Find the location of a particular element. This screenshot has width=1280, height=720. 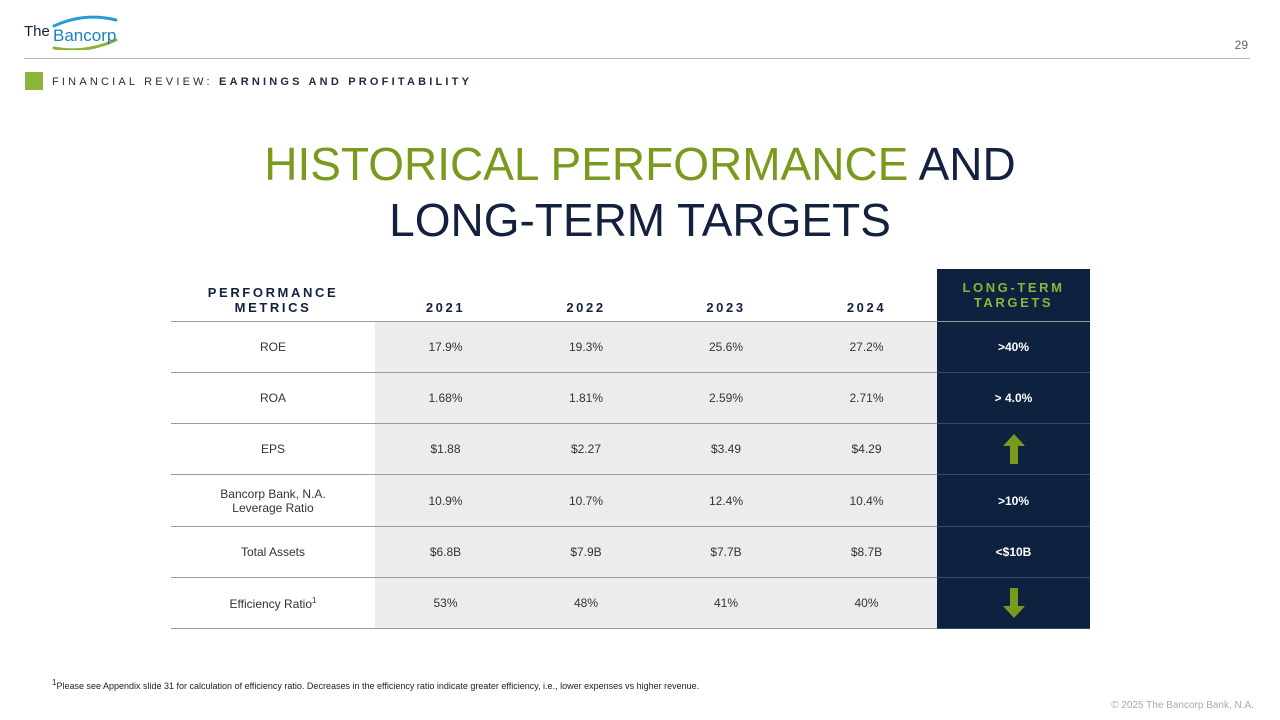

value-2022: $7.9B is located at coordinates (586, 552).